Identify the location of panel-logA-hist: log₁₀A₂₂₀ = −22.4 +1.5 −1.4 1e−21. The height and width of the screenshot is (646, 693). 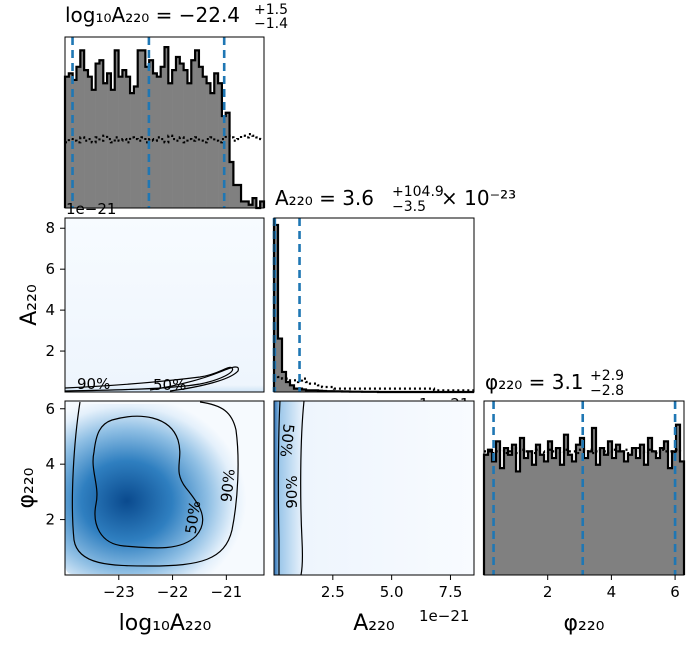
(175, 110).